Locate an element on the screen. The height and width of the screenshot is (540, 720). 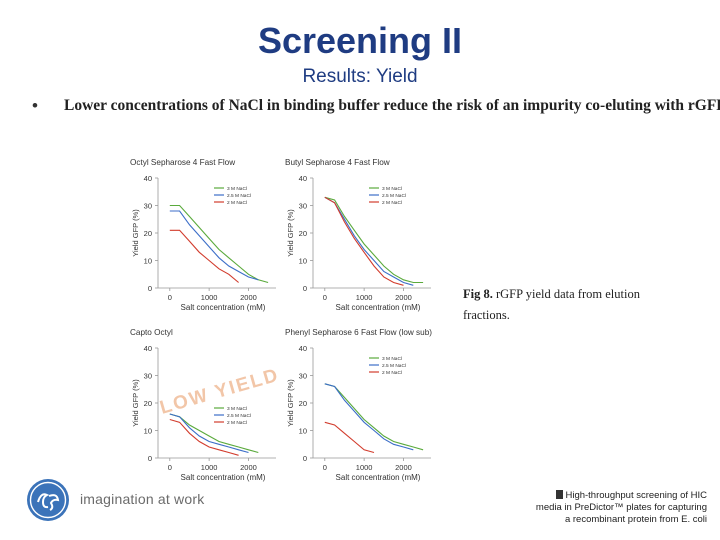
chart-title: Capto Octyl is located at coordinates (151, 332).